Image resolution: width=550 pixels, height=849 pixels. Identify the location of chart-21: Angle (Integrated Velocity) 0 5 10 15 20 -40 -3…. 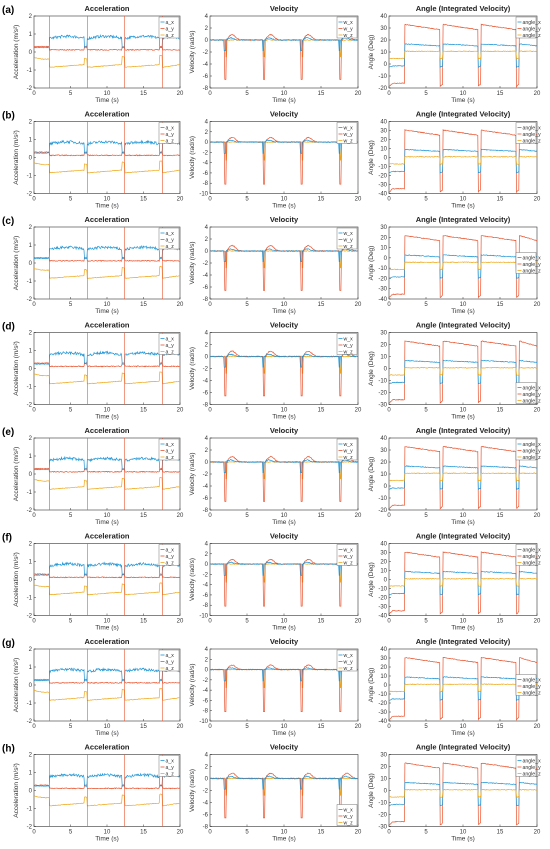
(454, 687).